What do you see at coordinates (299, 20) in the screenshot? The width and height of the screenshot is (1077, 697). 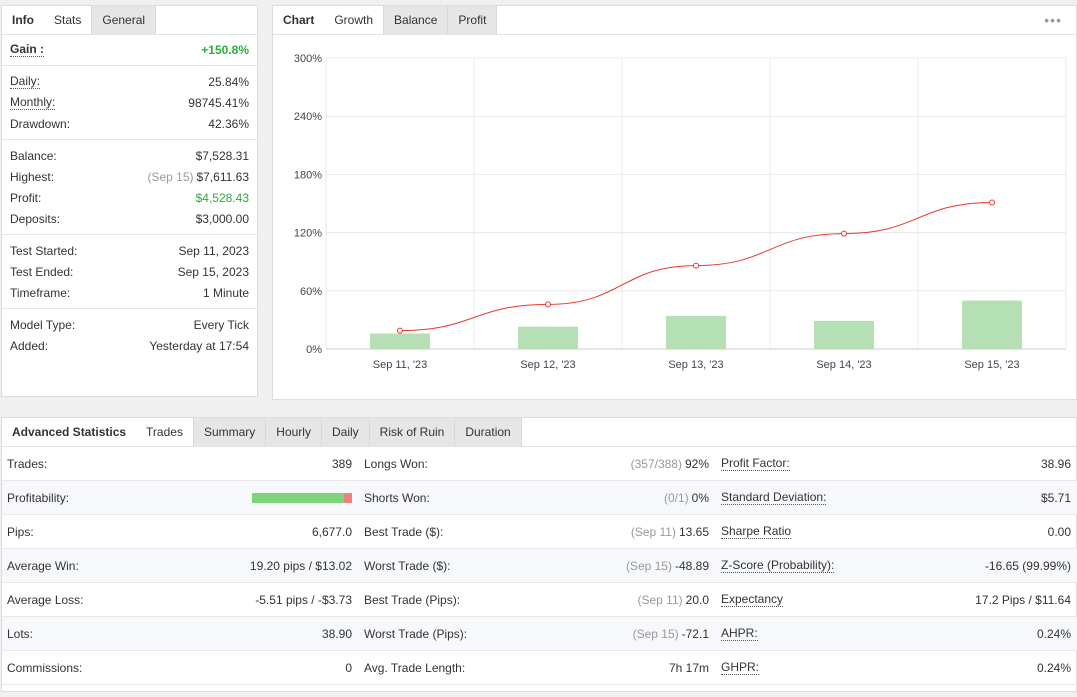 I see `tab-chart: Chart` at bounding box center [299, 20].